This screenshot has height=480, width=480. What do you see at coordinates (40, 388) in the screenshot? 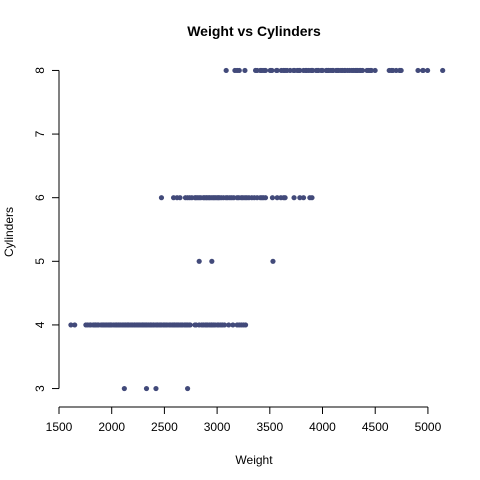
I see `y-tick-label: 3` at bounding box center [40, 388].